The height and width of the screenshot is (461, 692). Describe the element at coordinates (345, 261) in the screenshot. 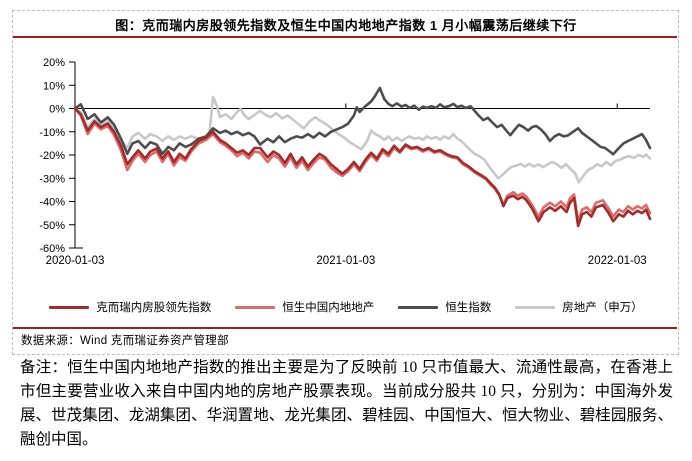

I see `x-axis-tick-label: 2021-01-03` at that location.